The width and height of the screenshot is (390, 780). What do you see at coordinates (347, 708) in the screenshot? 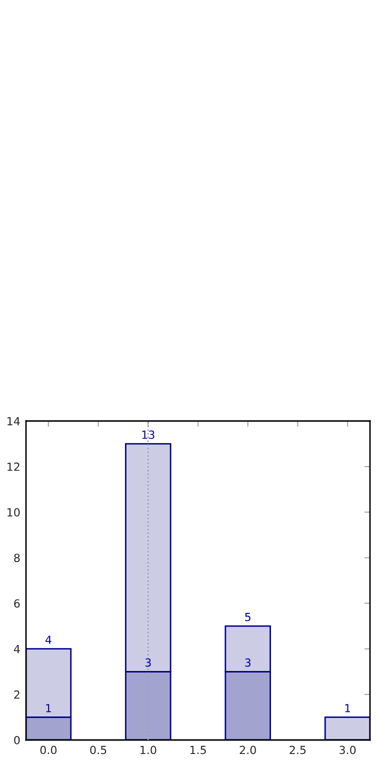
I see `total-label: 1` at bounding box center [347, 708].